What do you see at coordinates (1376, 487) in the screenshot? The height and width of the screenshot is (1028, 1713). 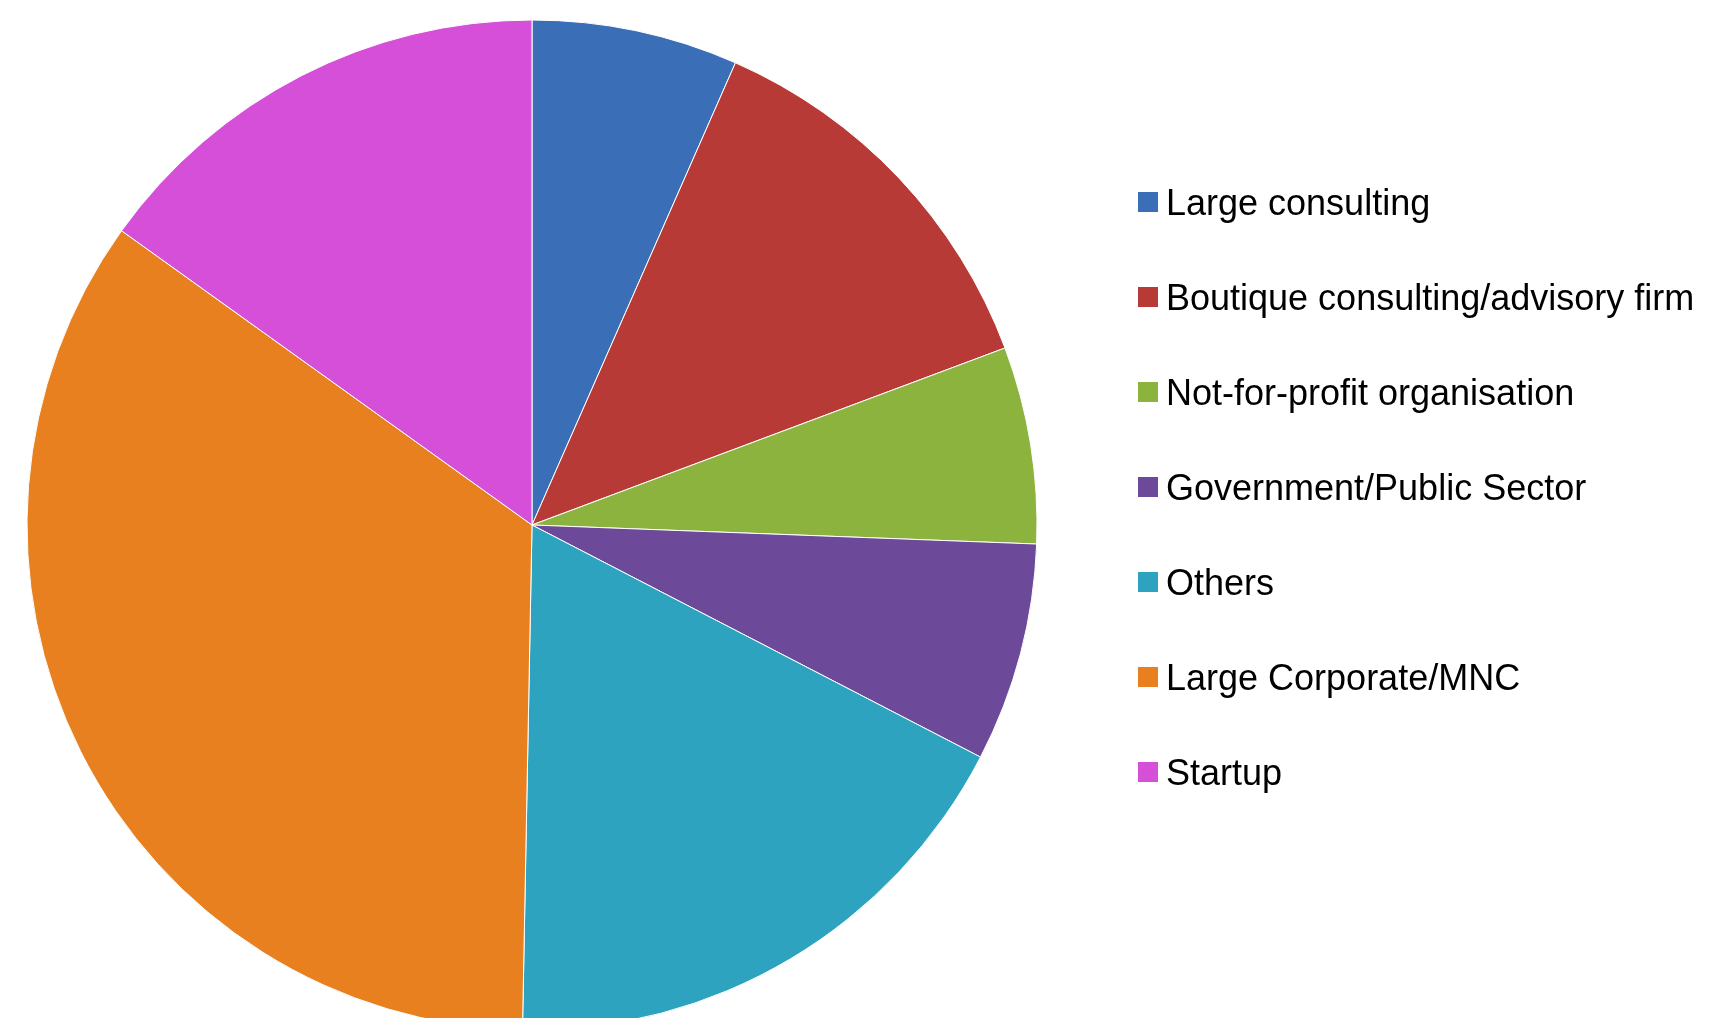 I see `legend-label: Government/Public Sector` at bounding box center [1376, 487].